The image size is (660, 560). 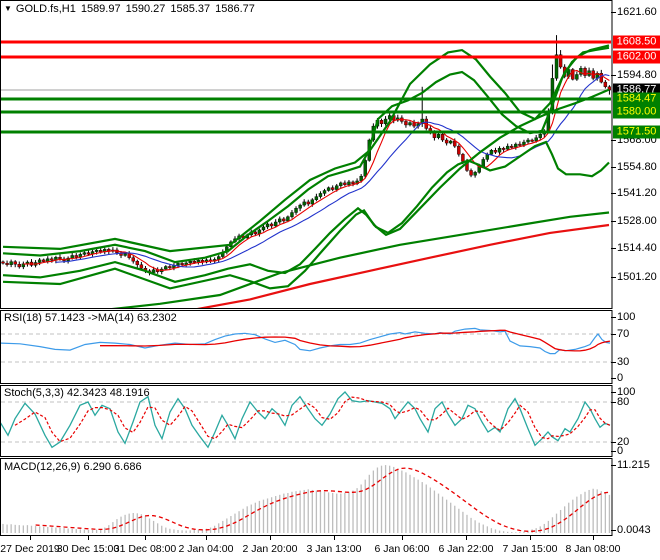 What do you see at coordinates (334, 549) in the screenshot?
I see `time-label: 3 Jan 13:00` at bounding box center [334, 549].